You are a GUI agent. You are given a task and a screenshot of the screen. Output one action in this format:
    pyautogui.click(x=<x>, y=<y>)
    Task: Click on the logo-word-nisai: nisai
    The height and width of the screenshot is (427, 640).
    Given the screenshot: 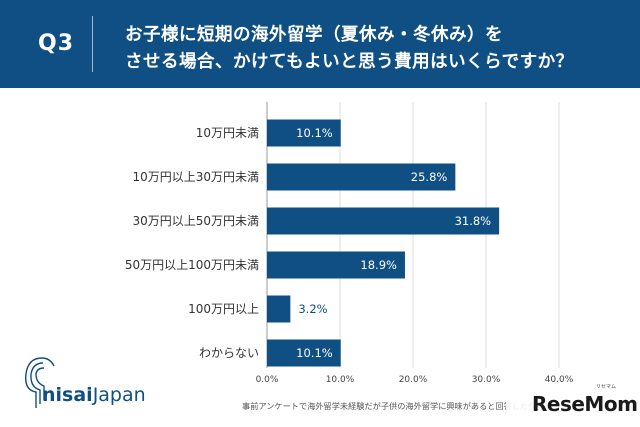 What is the action you would take?
    pyautogui.click(x=67, y=395)
    